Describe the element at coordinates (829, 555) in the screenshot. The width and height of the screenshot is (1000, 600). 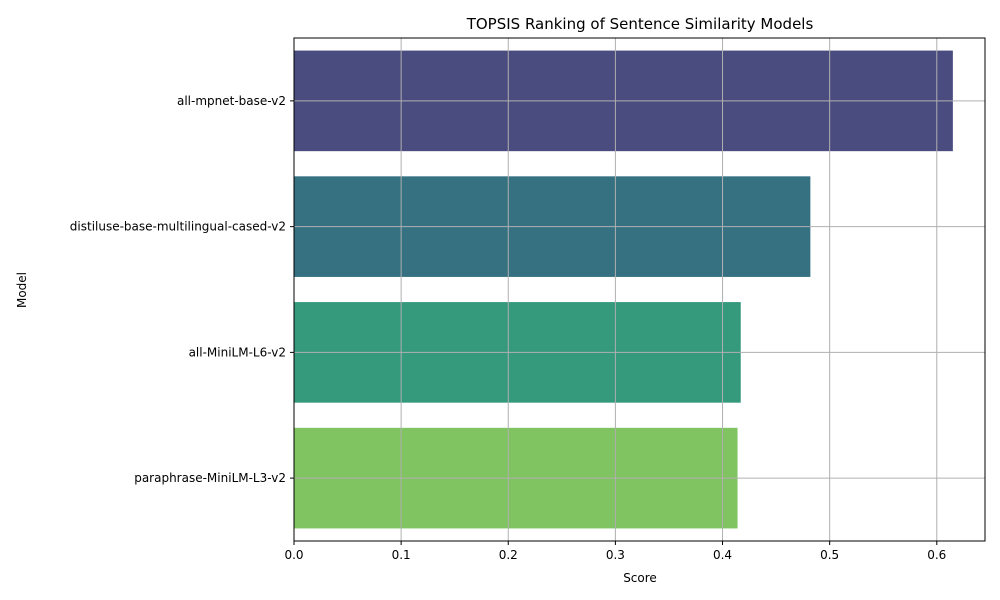
I see `x-tick-label: 0.5` at that location.